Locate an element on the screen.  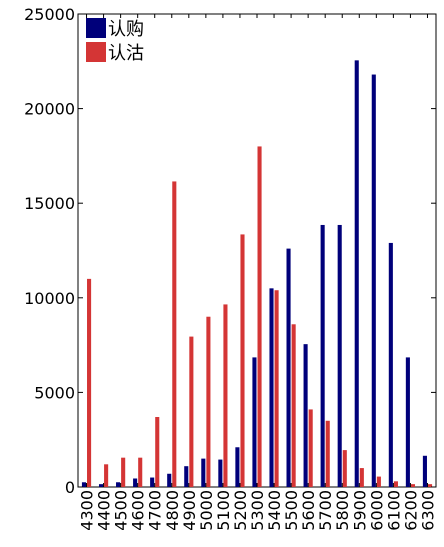
x-tick-label: 4800 is located at coordinates (172, 510).